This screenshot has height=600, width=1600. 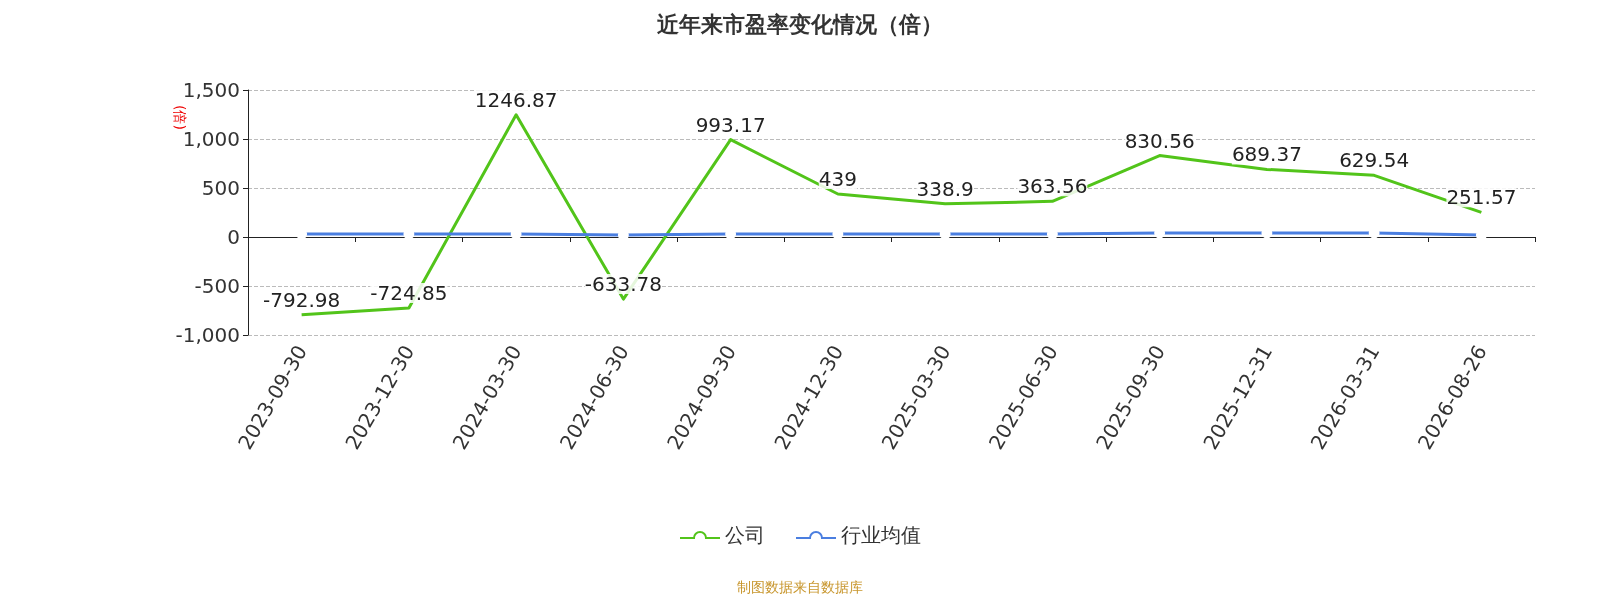 What do you see at coordinates (945, 188) in the screenshot?
I see `data-label: 338.9` at bounding box center [945, 188].